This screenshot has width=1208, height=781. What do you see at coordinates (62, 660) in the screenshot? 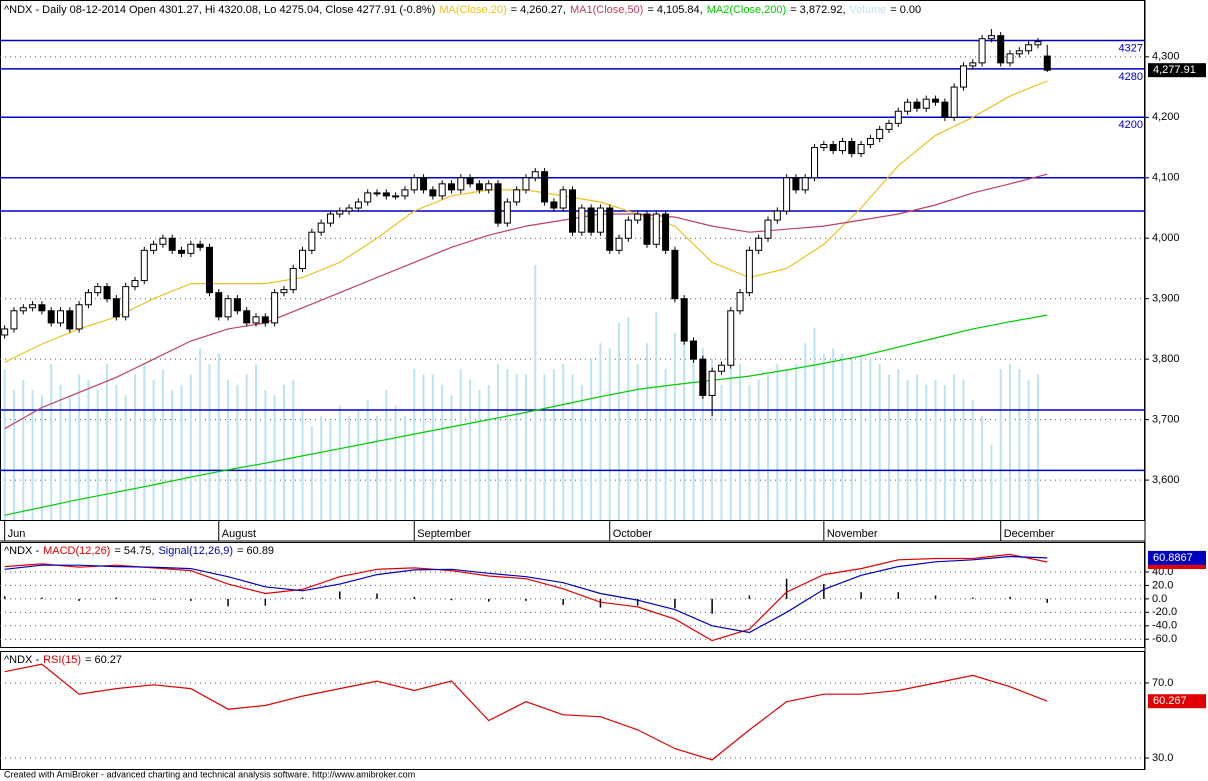
I see `legend-name: RSI(15)` at bounding box center [62, 660].